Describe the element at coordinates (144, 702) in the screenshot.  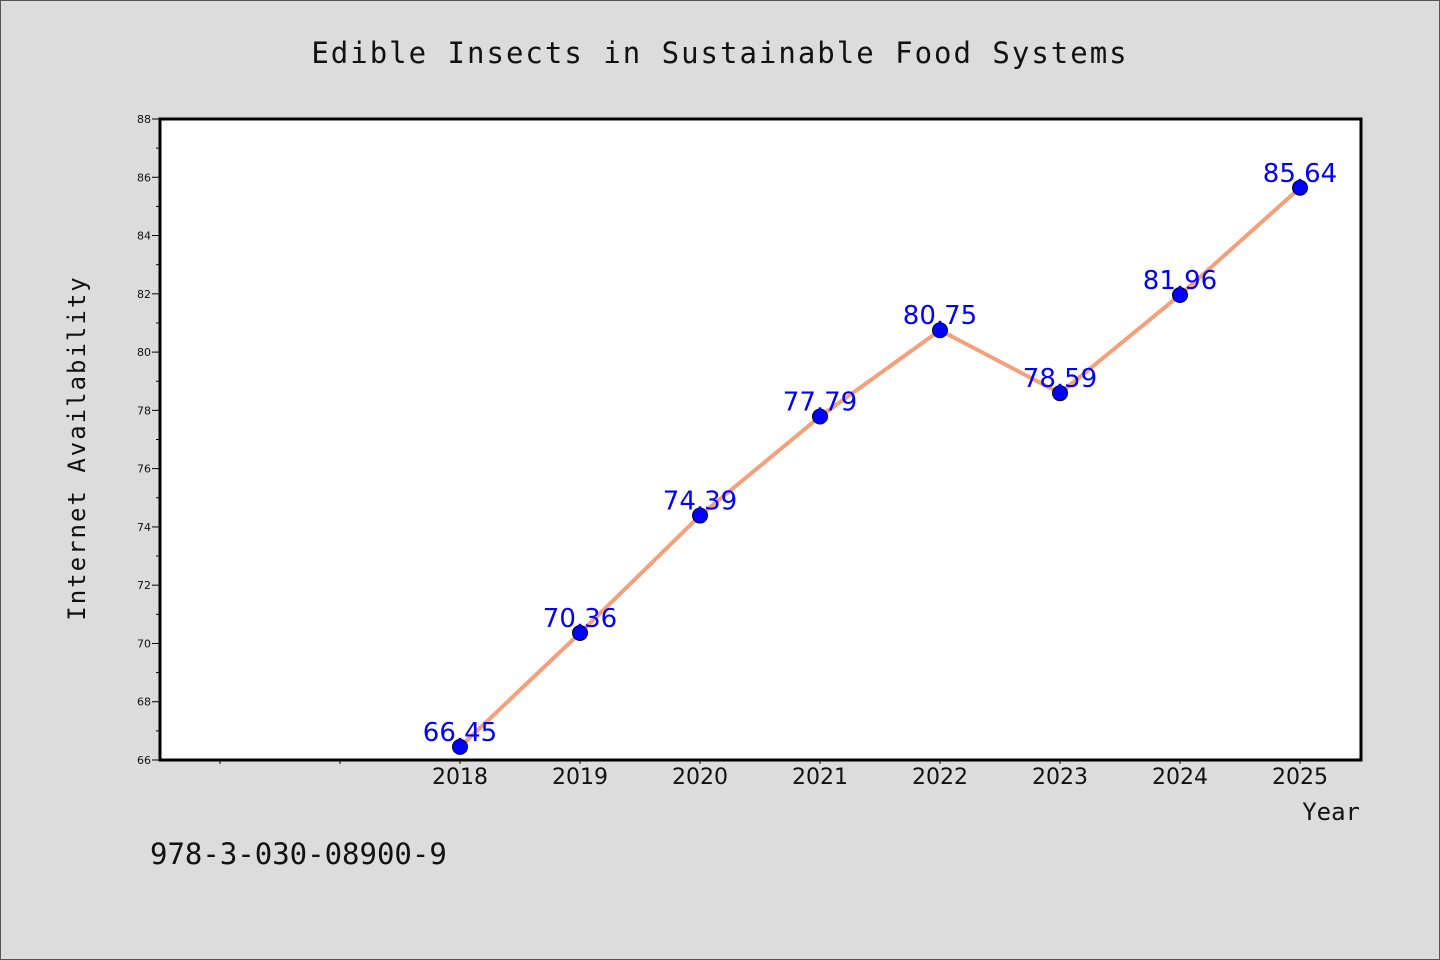
I see `y-tick-label: 68` at that location.